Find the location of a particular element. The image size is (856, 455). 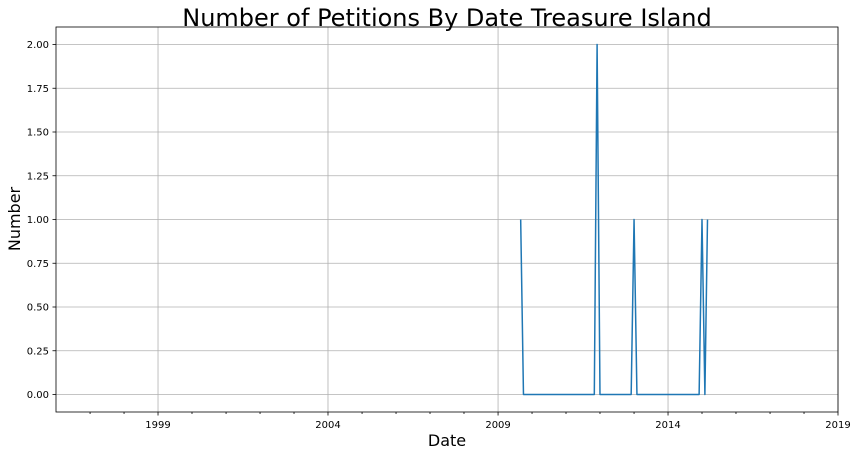

y-tick-label: 0.50 is located at coordinates (38, 308).